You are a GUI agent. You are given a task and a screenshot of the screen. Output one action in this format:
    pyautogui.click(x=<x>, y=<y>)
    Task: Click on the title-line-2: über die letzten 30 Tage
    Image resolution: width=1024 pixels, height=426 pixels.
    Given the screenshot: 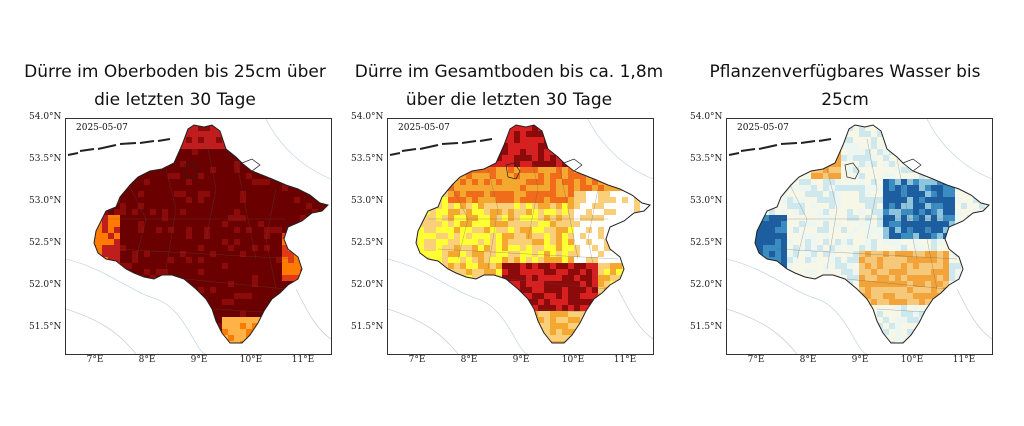 What is the action you would take?
    pyautogui.click(x=509, y=100)
    